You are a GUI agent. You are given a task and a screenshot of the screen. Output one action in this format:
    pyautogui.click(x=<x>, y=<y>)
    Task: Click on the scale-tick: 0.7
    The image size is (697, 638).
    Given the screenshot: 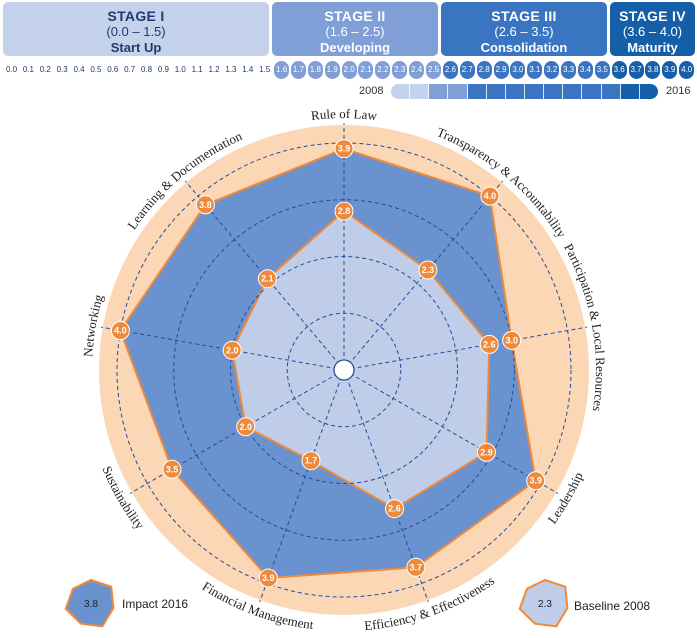 What is the action you would take?
    pyautogui.click(x=130, y=70)
    